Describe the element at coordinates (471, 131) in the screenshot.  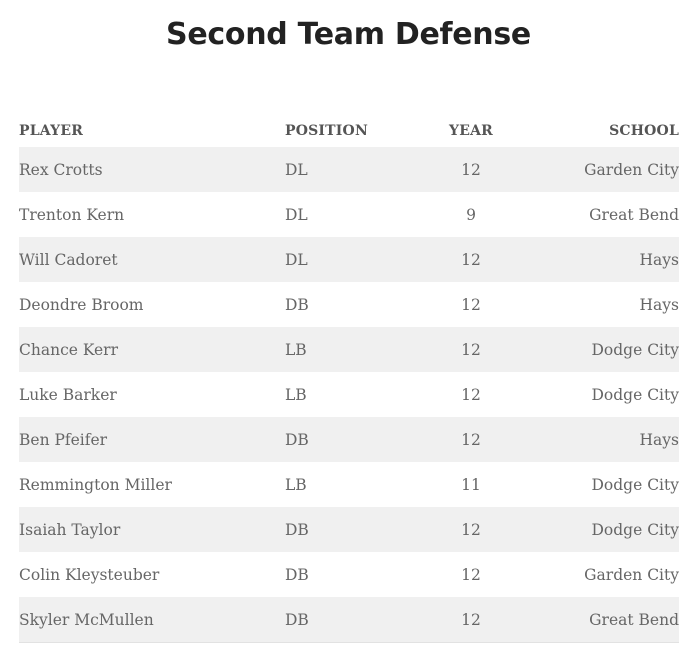
I see `header-year: YEAR` at that location.